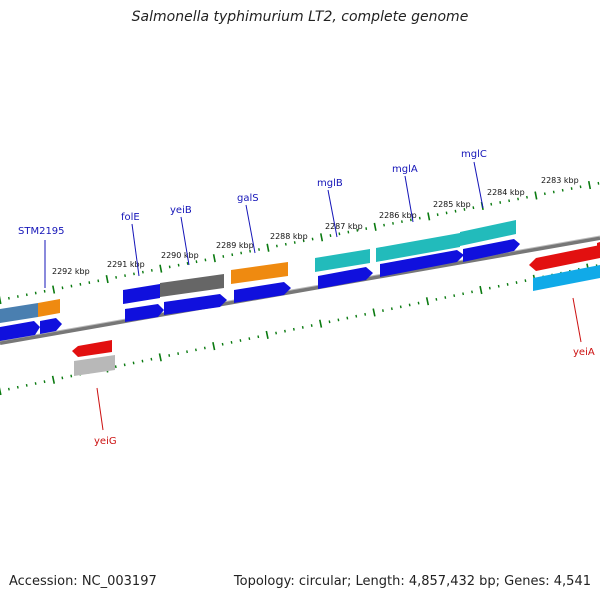  What do you see at coordinates (180, 255) in the screenshot?
I see `kbp-label: 2290 kbp` at bounding box center [180, 255].